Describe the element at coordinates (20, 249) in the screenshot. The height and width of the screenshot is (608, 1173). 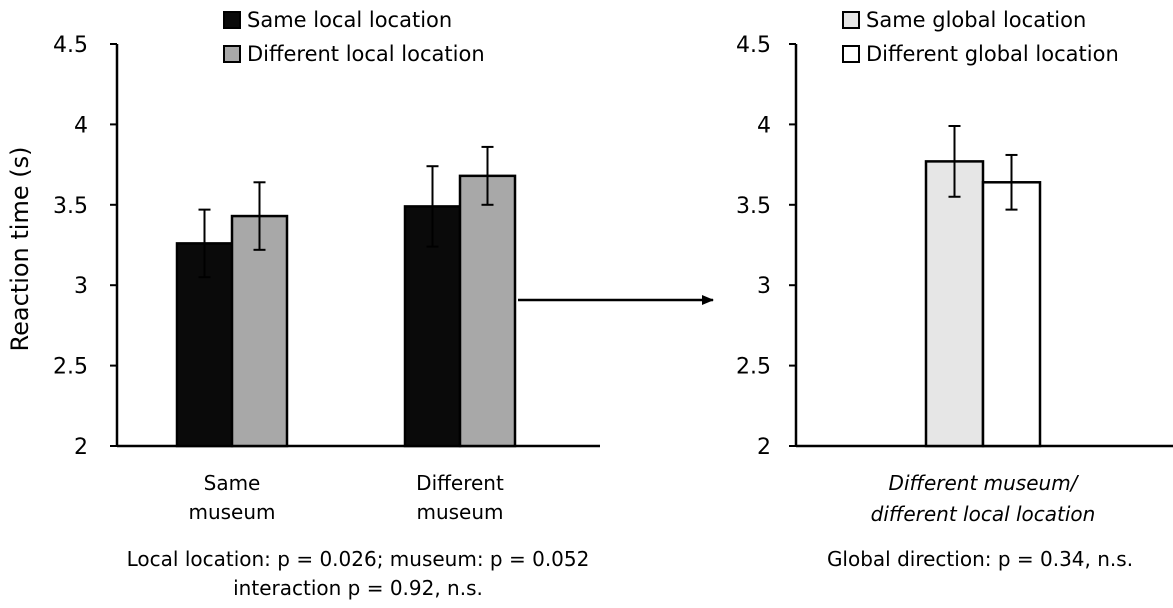
I see `y-axis-label: Reaction time (s)` at that location.